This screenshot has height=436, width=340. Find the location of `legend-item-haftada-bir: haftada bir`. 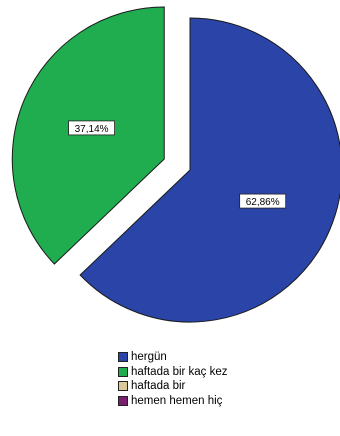

legend-item-haftada-bir: haftada bir is located at coordinates (173, 386).